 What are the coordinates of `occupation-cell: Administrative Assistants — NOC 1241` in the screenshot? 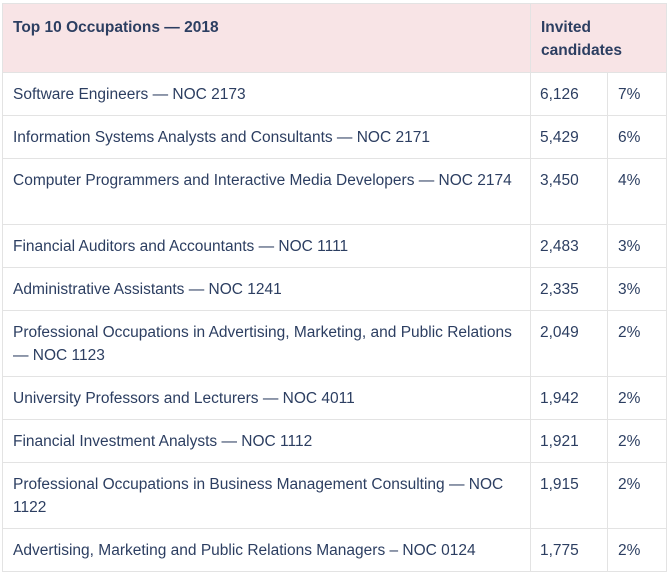 It's located at (266, 289).